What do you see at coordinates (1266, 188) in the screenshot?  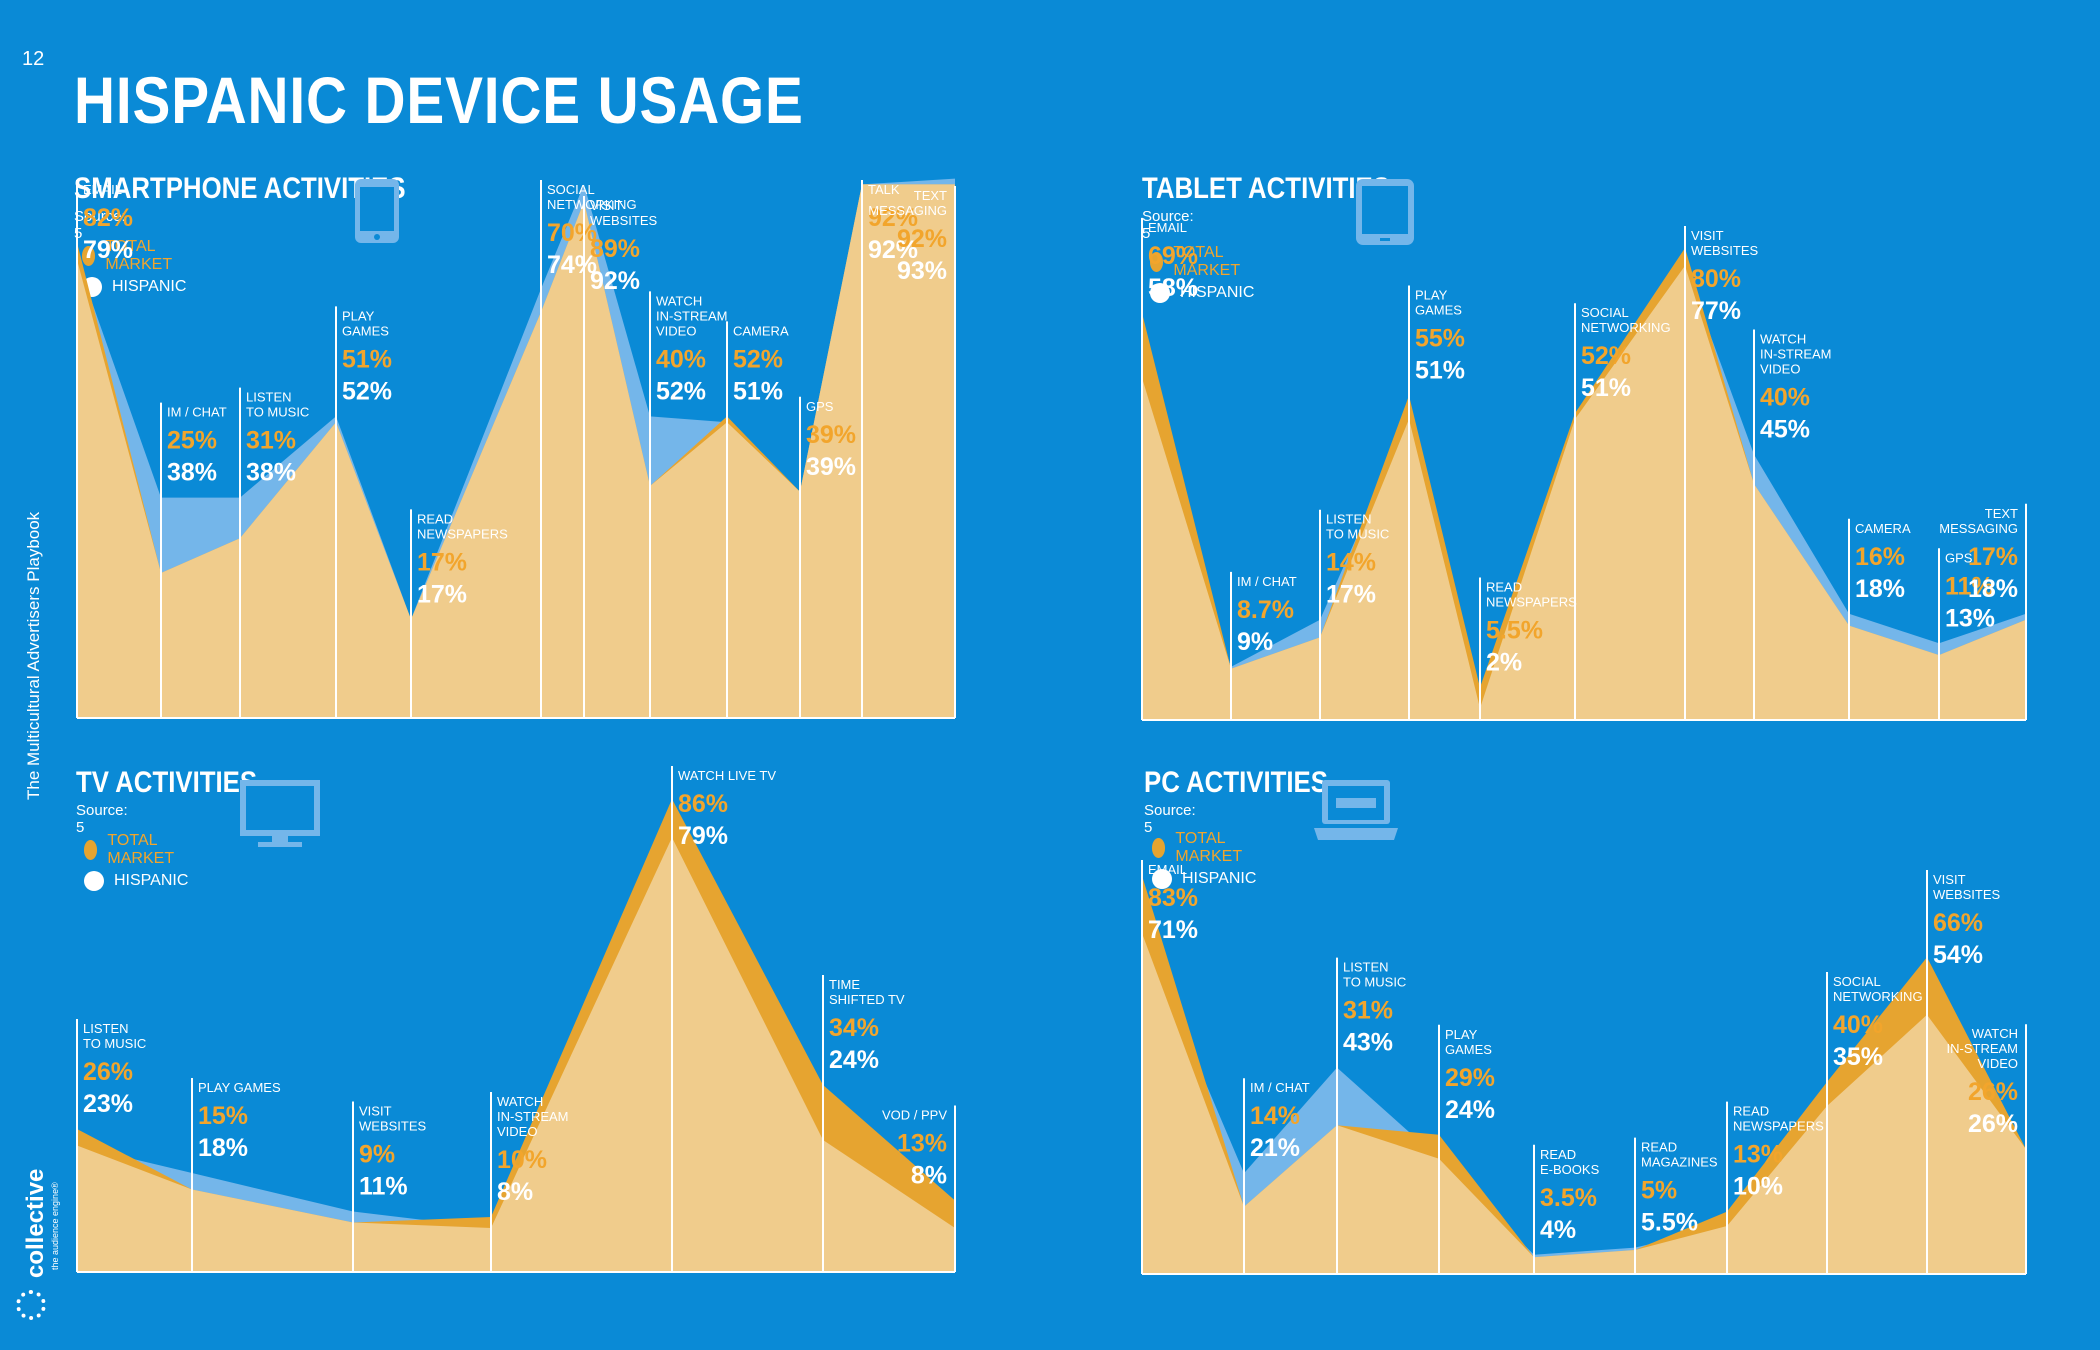 I see `panel-title: TABLET ACTIVITIES` at bounding box center [1266, 188].